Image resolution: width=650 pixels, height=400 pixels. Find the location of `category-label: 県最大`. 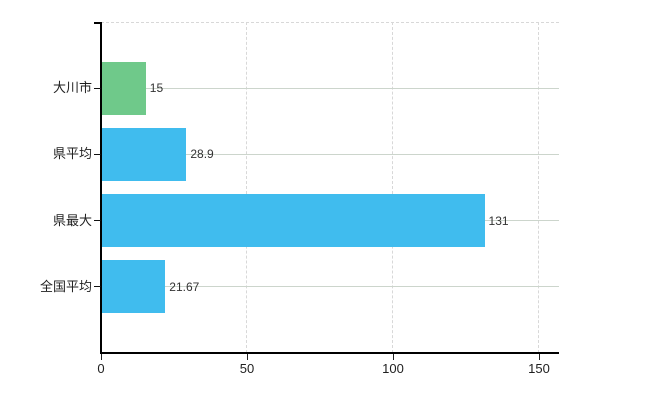

category-label: 県最大 is located at coordinates (72, 220).